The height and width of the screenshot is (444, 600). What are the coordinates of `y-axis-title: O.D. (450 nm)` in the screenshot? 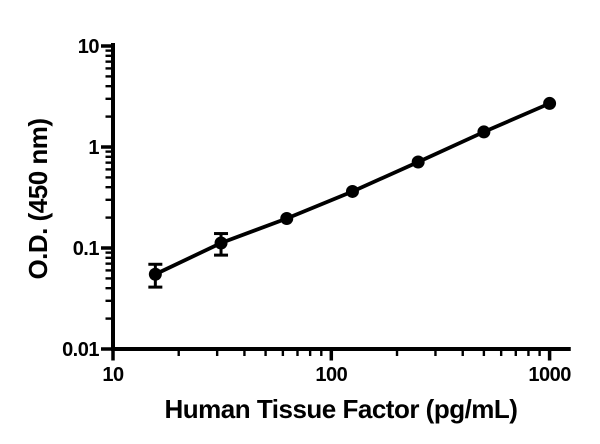 It's located at (38, 198).